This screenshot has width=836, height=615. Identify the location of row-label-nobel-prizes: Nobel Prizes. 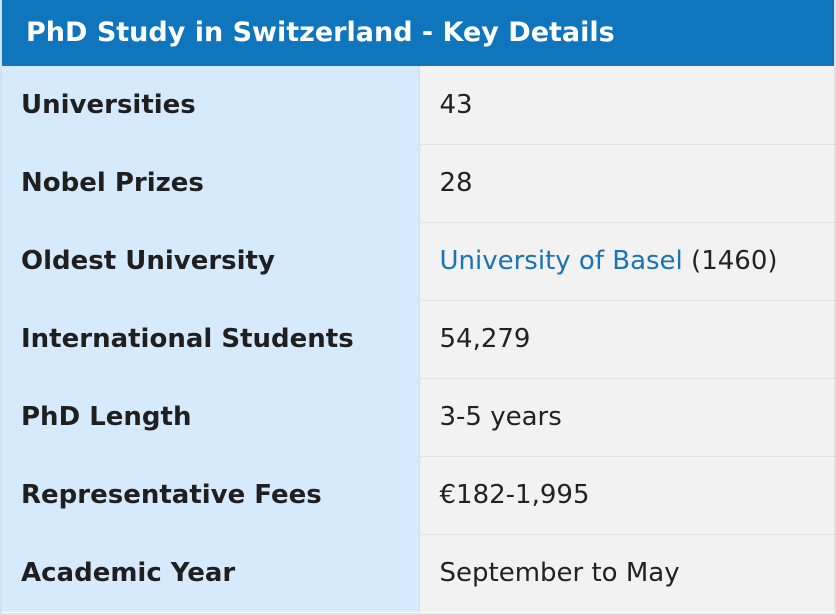
(211, 183).